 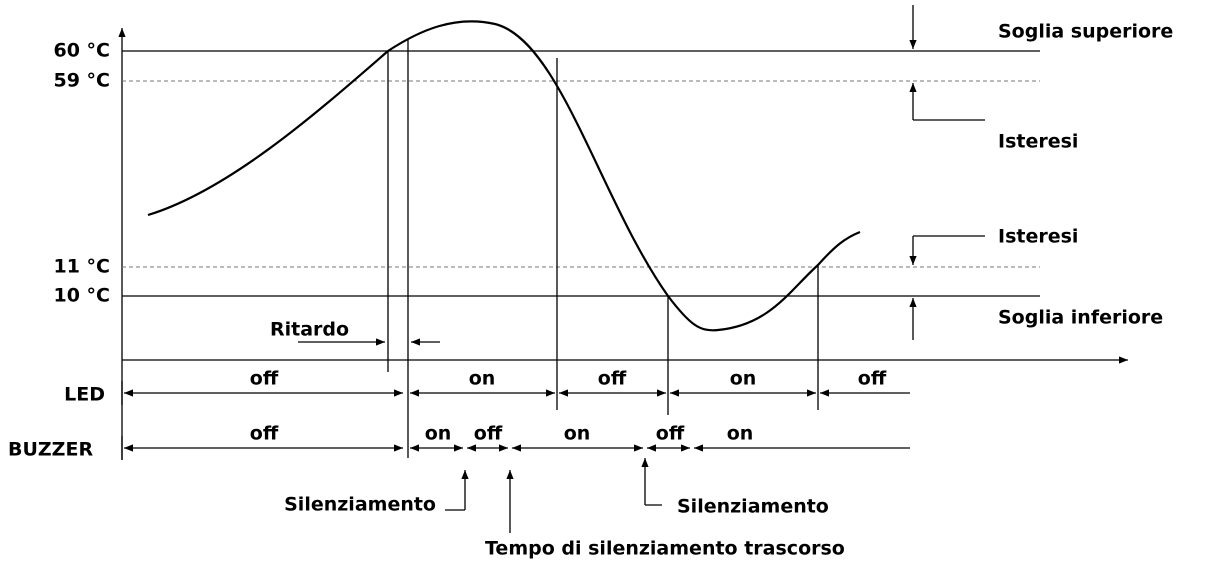 I want to click on row-label: LED, so click(x=84, y=395).